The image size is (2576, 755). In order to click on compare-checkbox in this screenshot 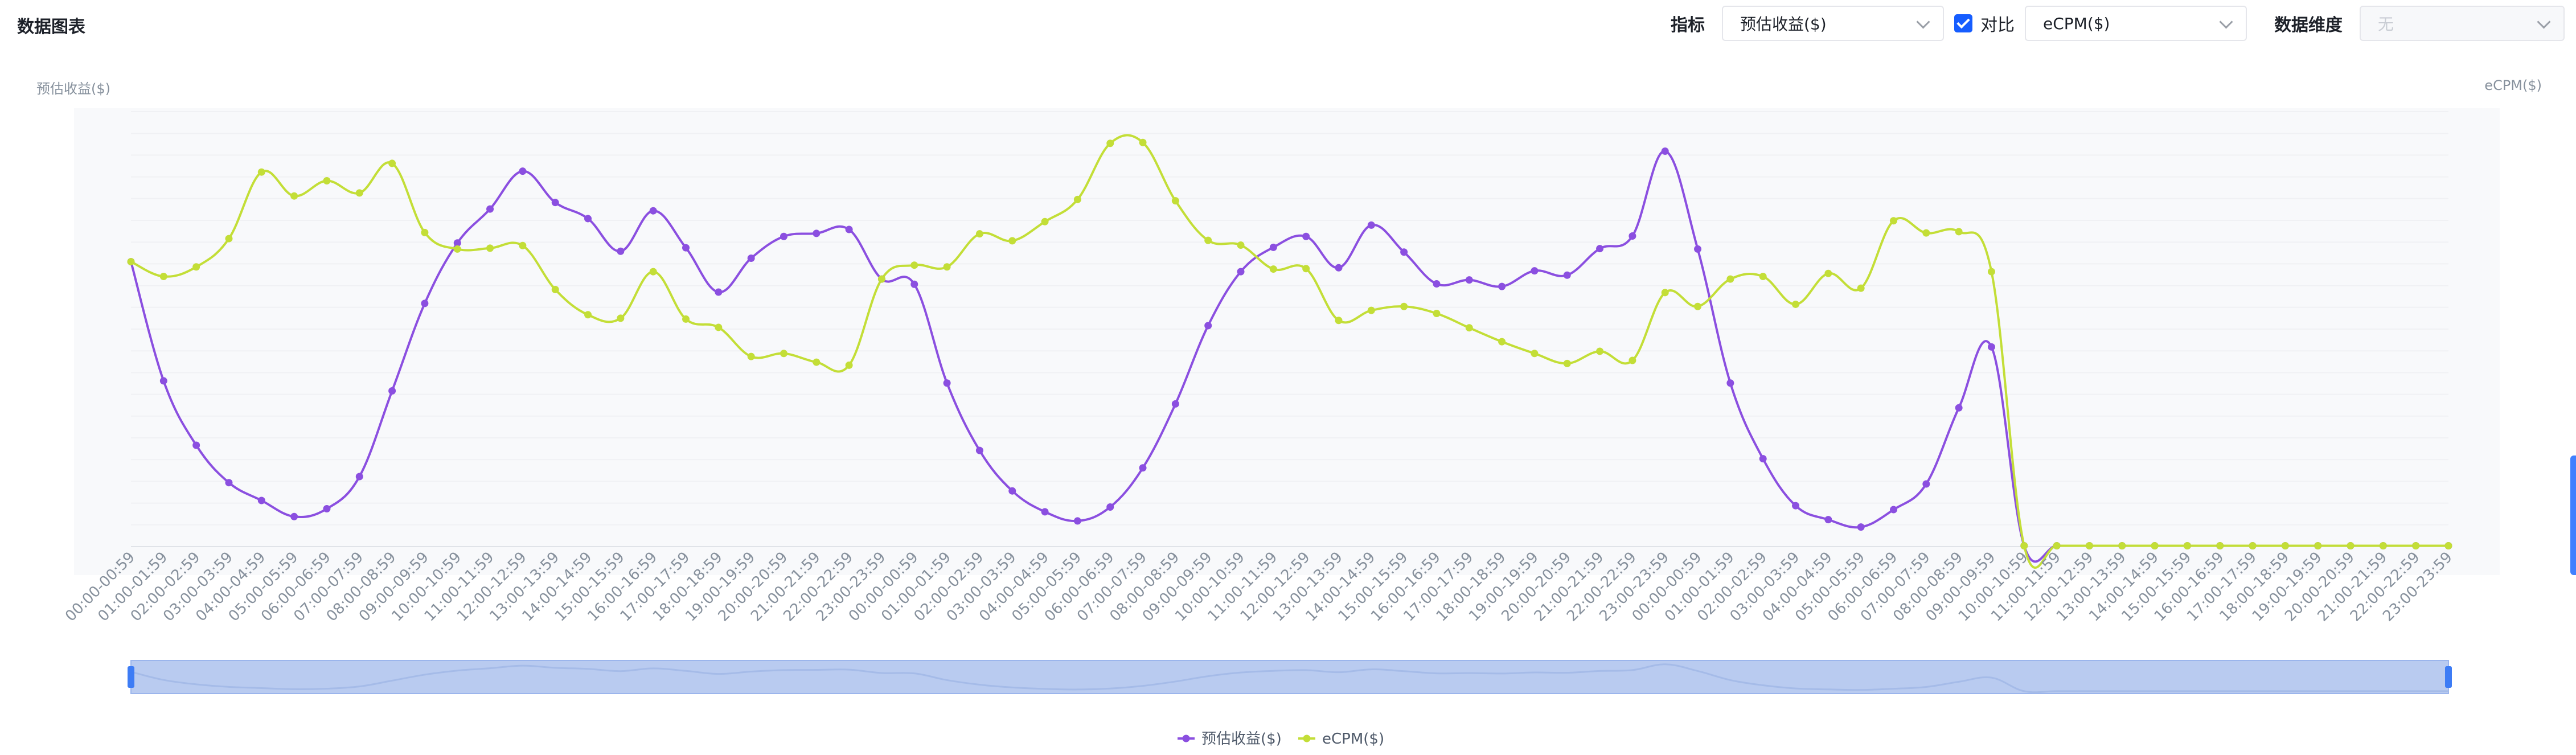, I will do `click(1963, 23)`.